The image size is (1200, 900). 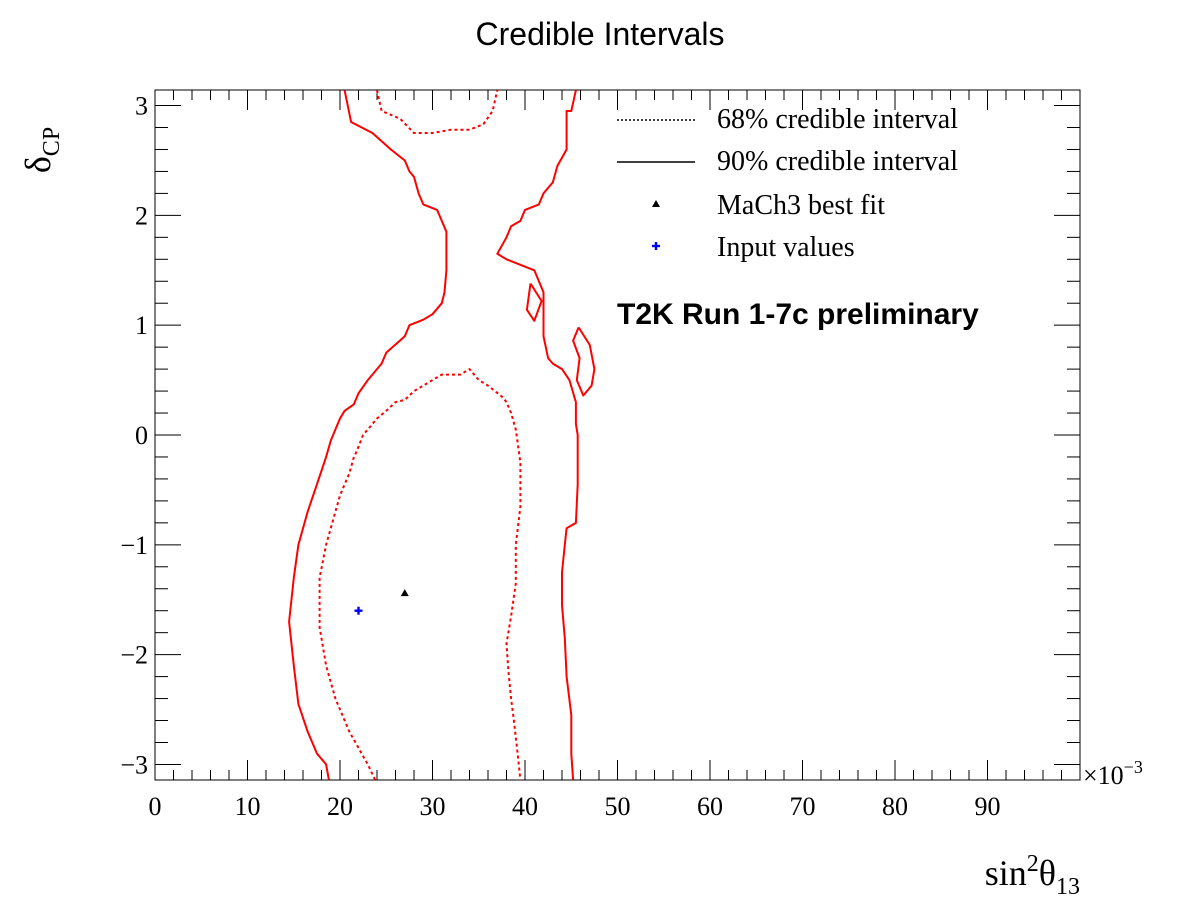 I want to click on x-multiplier: ×10⁻³, so click(x=1113, y=773).